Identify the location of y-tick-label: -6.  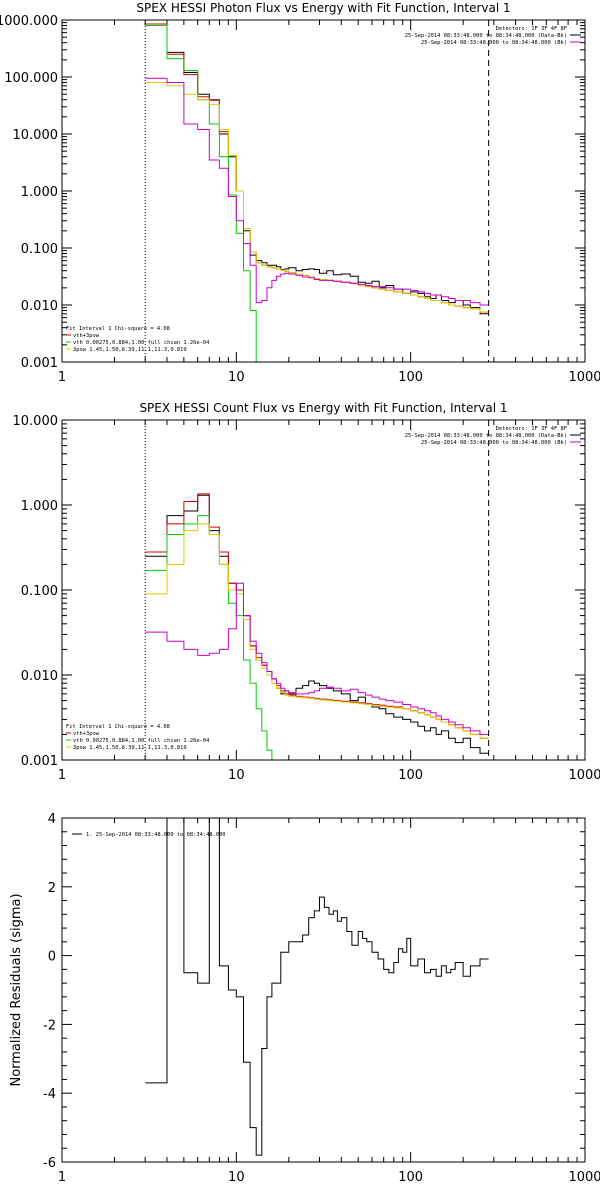
(49, 1163).